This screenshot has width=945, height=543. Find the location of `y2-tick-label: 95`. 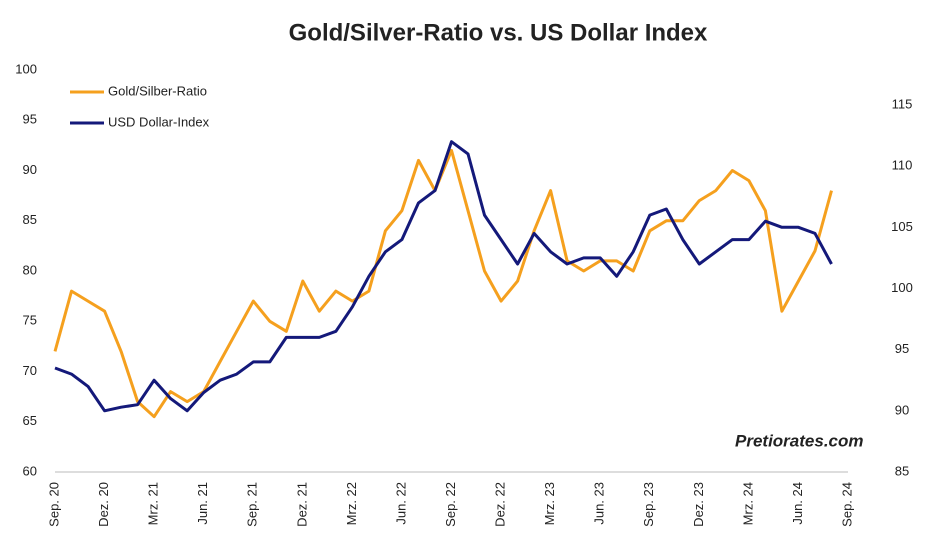

y2-tick-label: 95 is located at coordinates (902, 348).